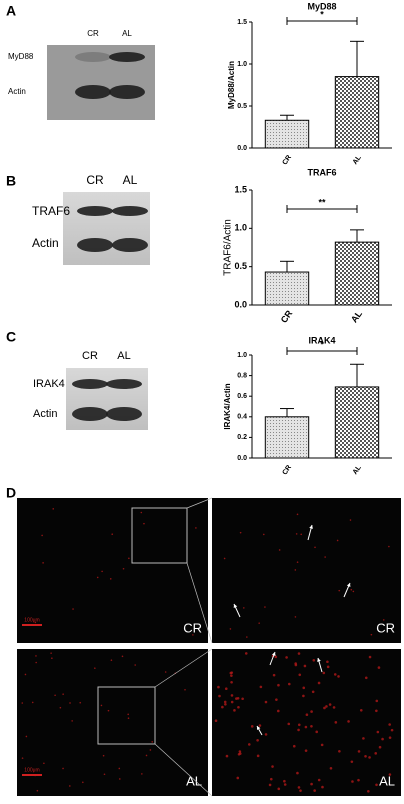  Describe the element at coordinates (322, 202) in the screenshot. I see `significance-label: **` at that location.